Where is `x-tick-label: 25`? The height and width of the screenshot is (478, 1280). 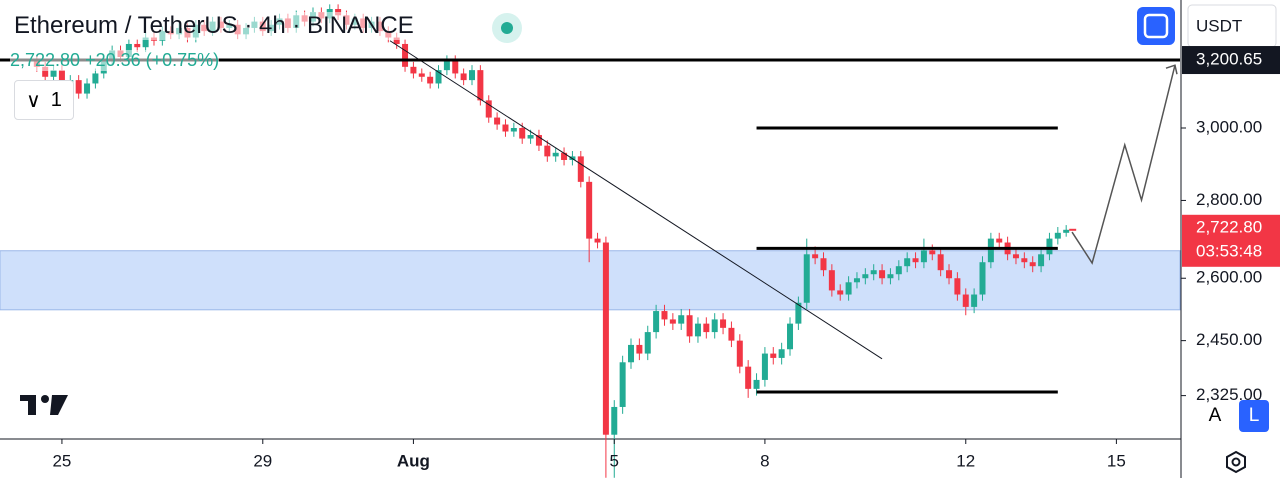
x-tick-label: 25 is located at coordinates (61, 460).